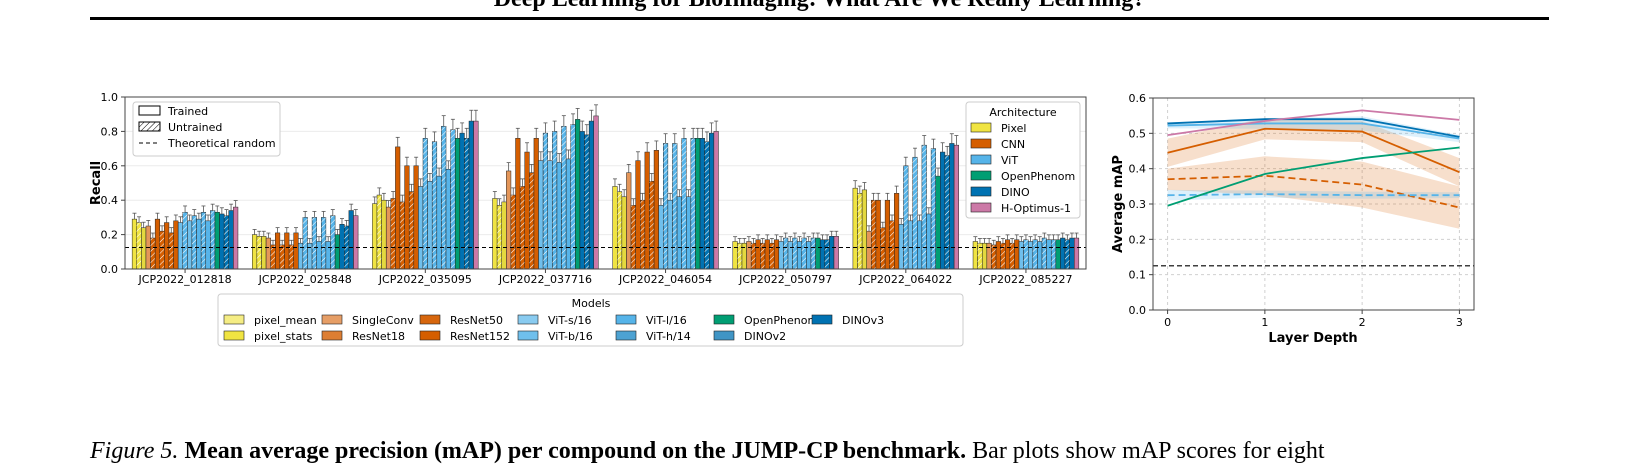  I want to click on trained-swatch, so click(149, 110).